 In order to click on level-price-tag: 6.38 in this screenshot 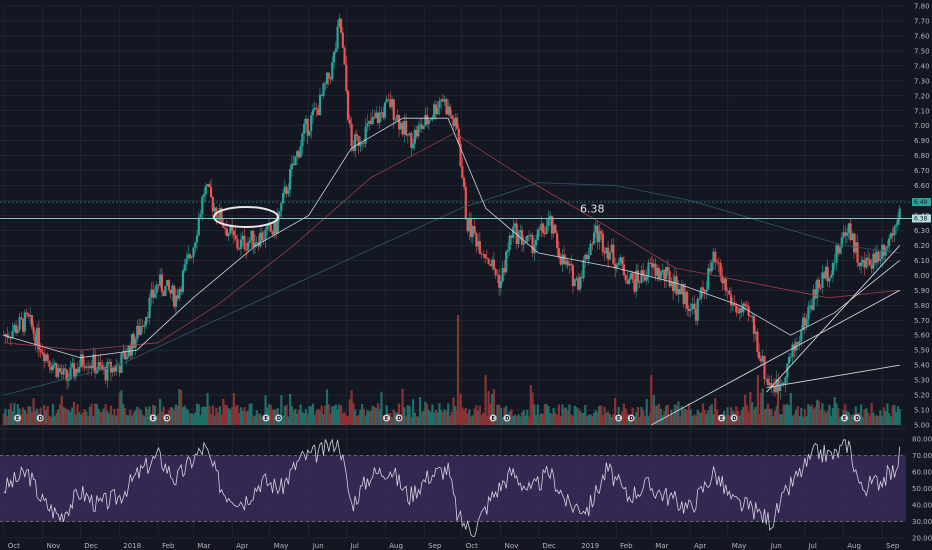, I will do `click(921, 218)`.